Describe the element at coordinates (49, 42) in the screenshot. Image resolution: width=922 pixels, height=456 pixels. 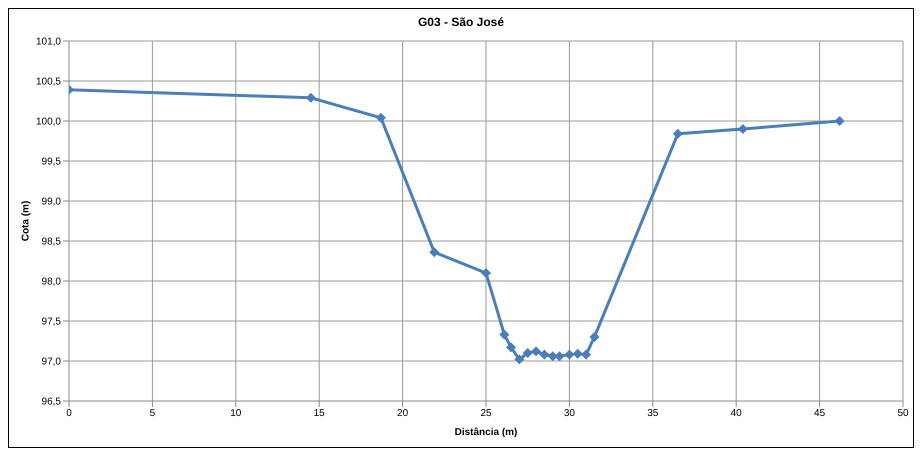
I see `y-tick-label: 101,0` at that location.